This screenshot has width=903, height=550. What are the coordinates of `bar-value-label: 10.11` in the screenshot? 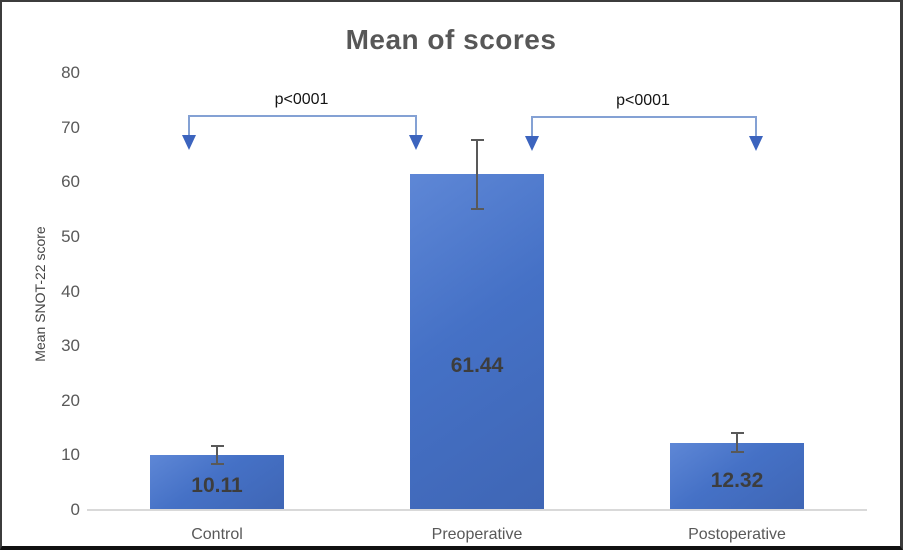 It's located at (217, 486).